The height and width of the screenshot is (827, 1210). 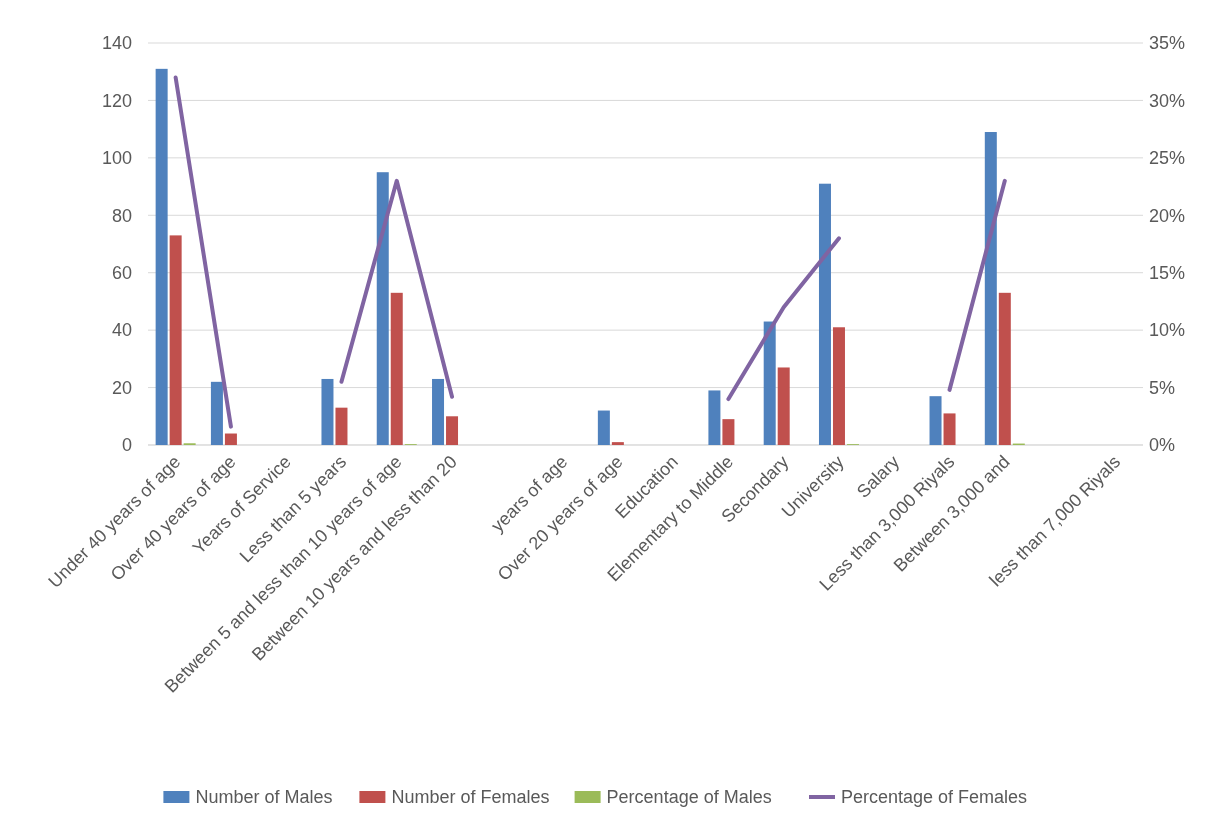 I want to click on y2-tick-label: 0%, so click(x=1162, y=445).